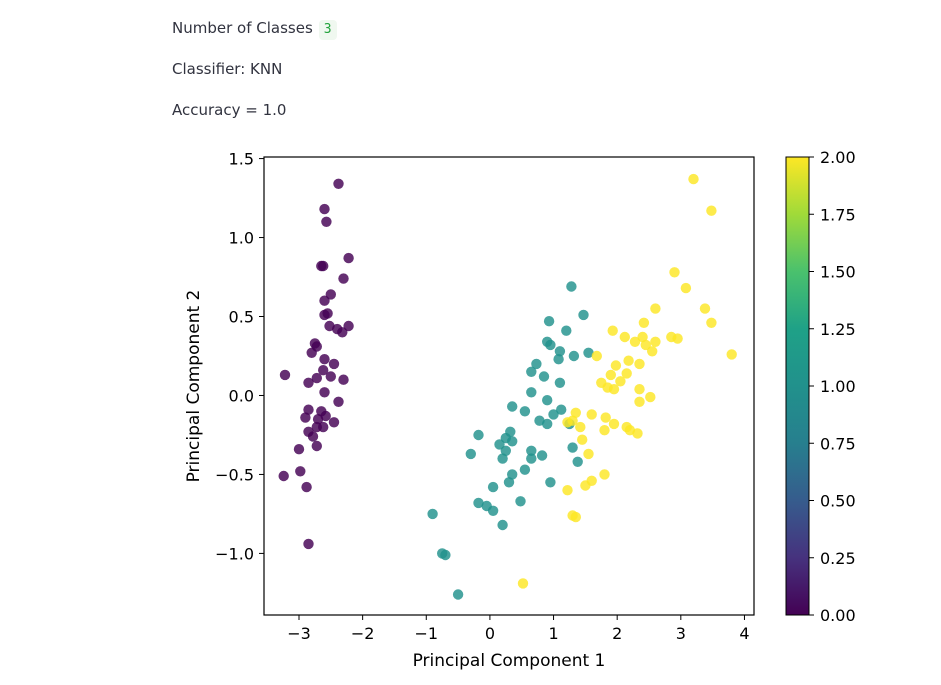 The image size is (941, 685). Describe the element at coordinates (327, 30) in the screenshot. I see `number-of-classes-value: 3` at that location.